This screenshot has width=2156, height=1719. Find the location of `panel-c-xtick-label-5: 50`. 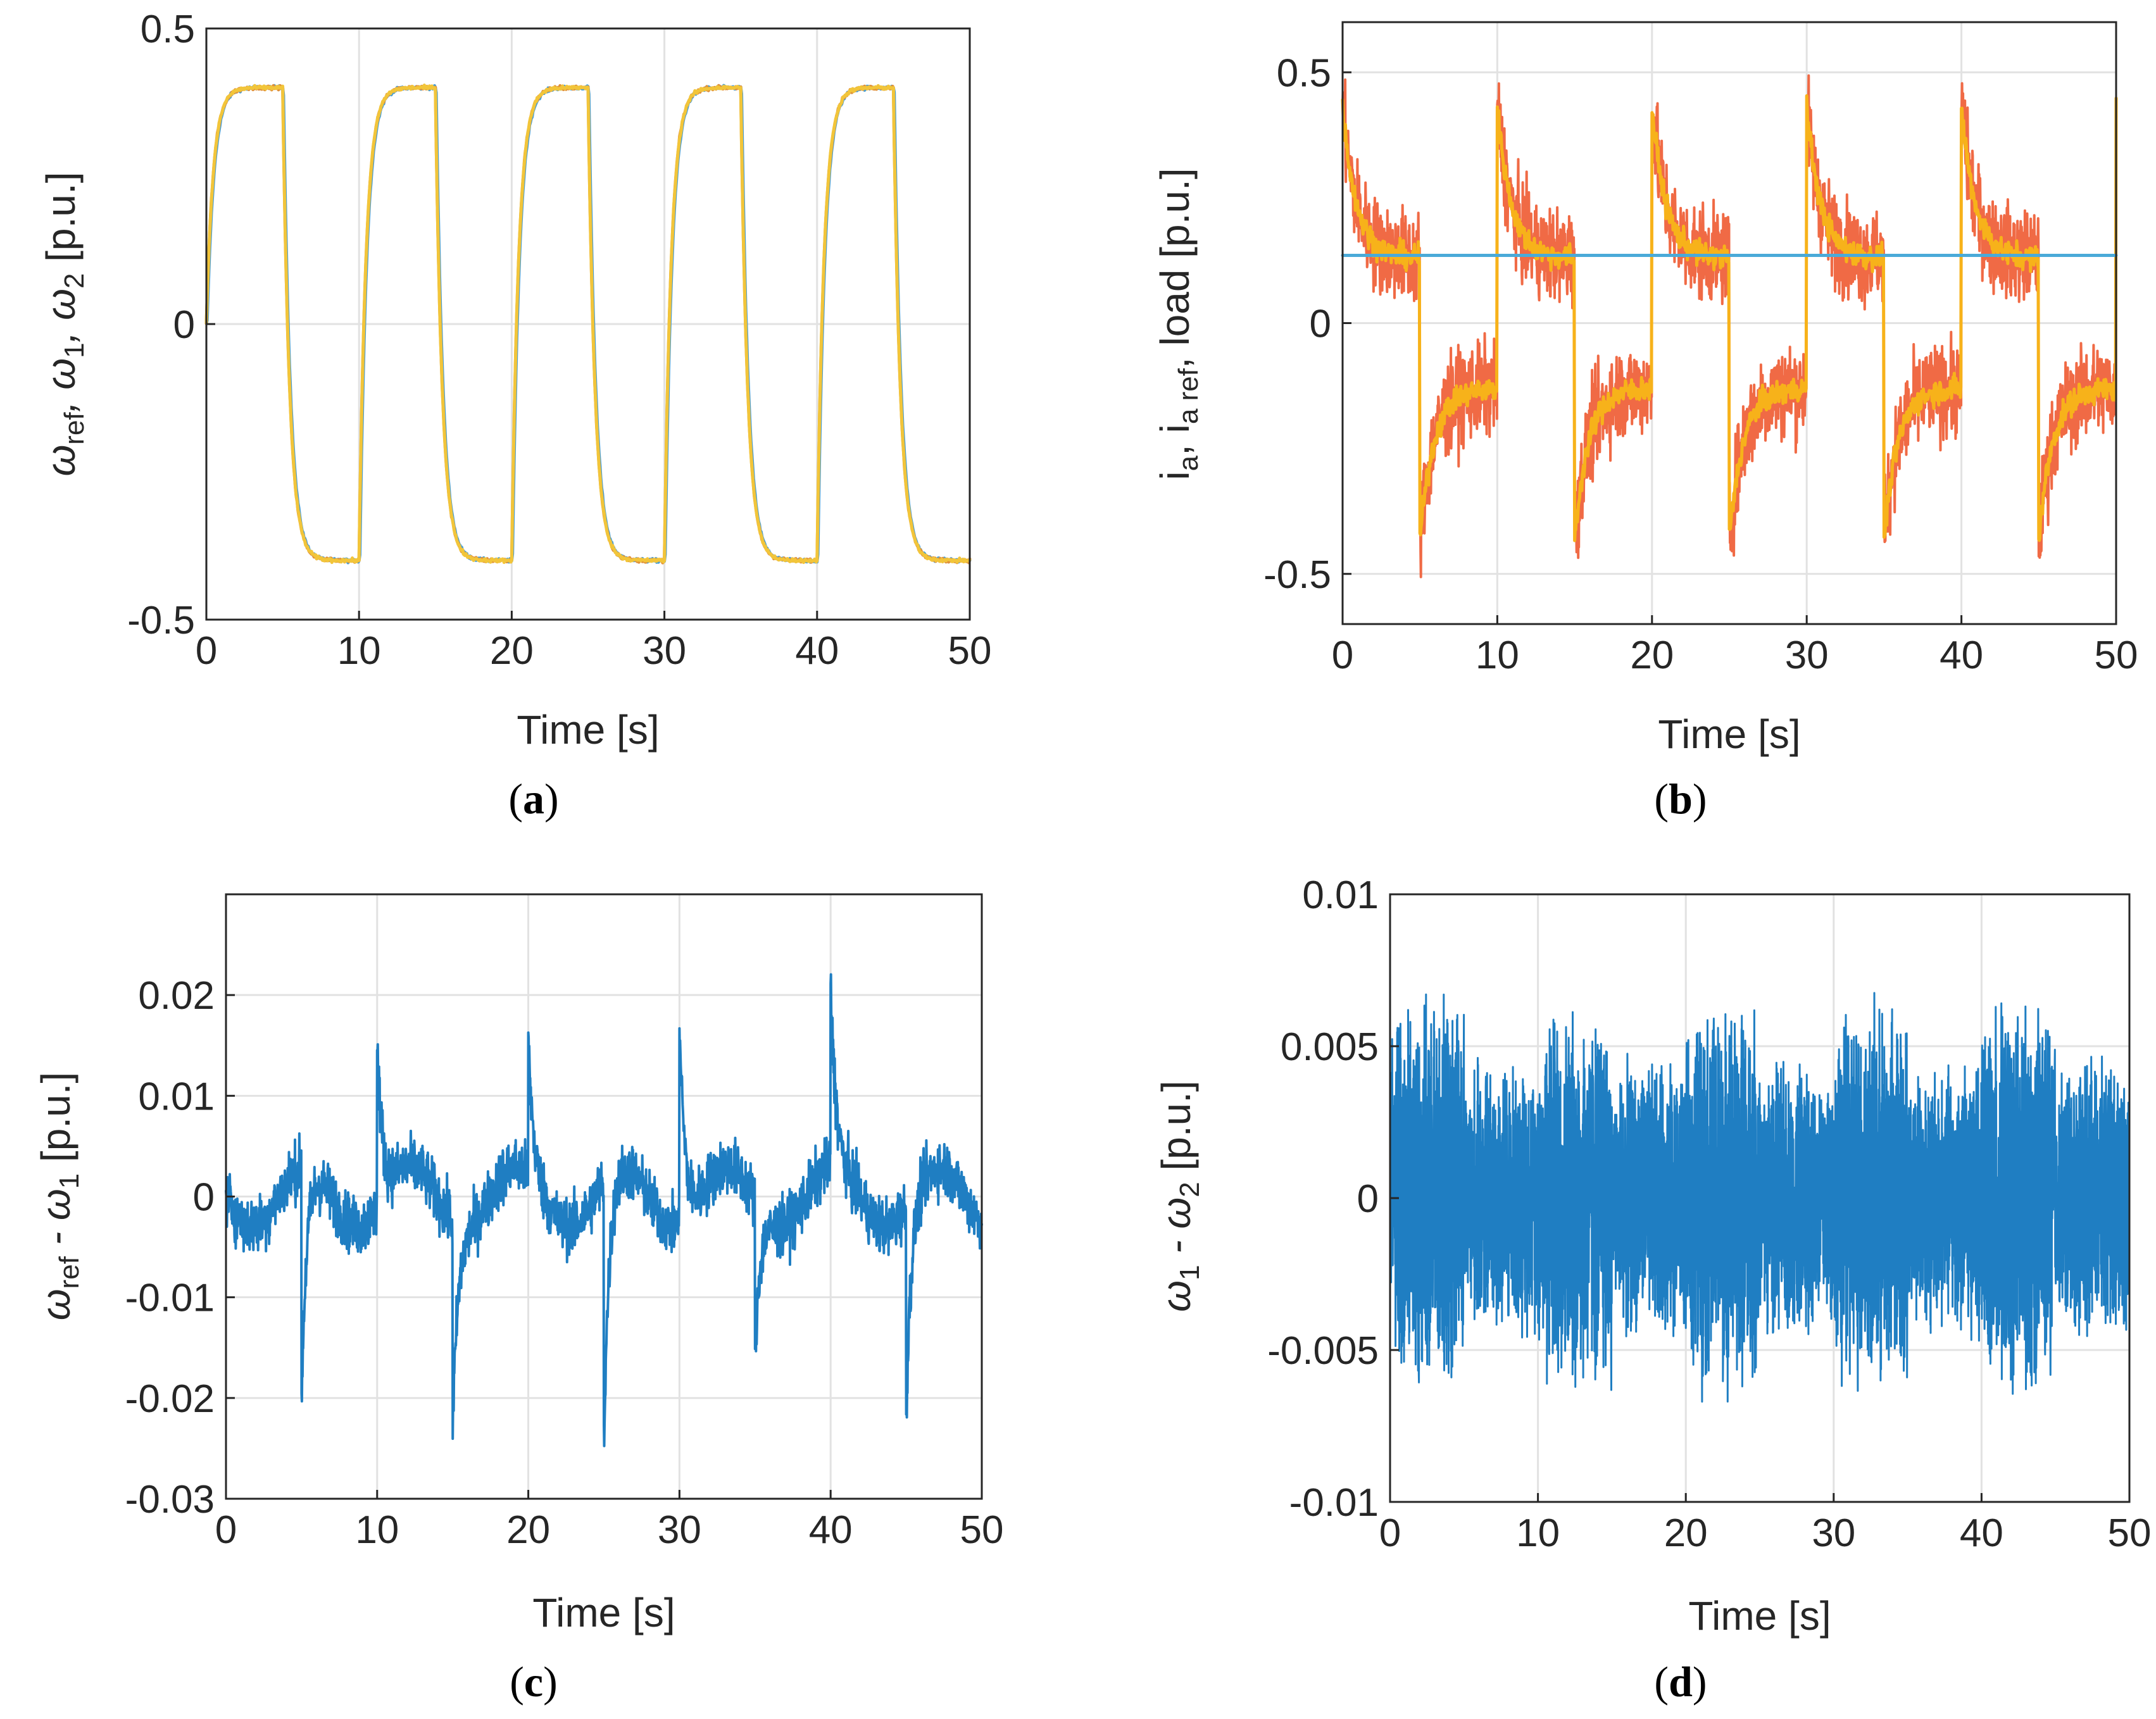

panel-c-xtick-label-5: 50 is located at coordinates (982, 1530).